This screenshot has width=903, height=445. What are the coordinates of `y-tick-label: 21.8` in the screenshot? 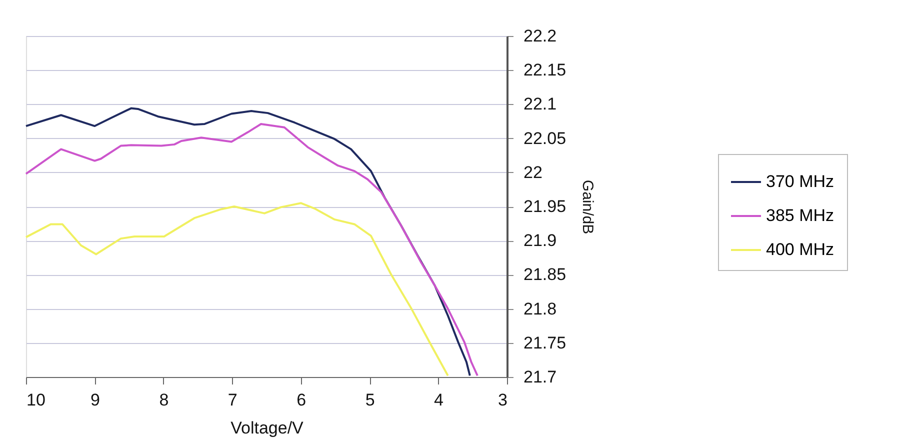 It's located at (540, 308).